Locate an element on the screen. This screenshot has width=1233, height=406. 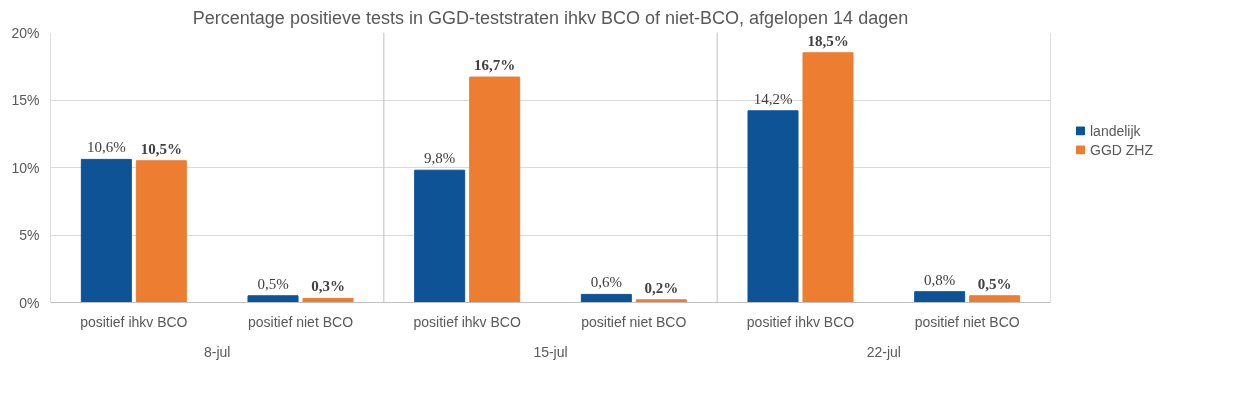
y-tick-label: 5% is located at coordinates (29, 235).